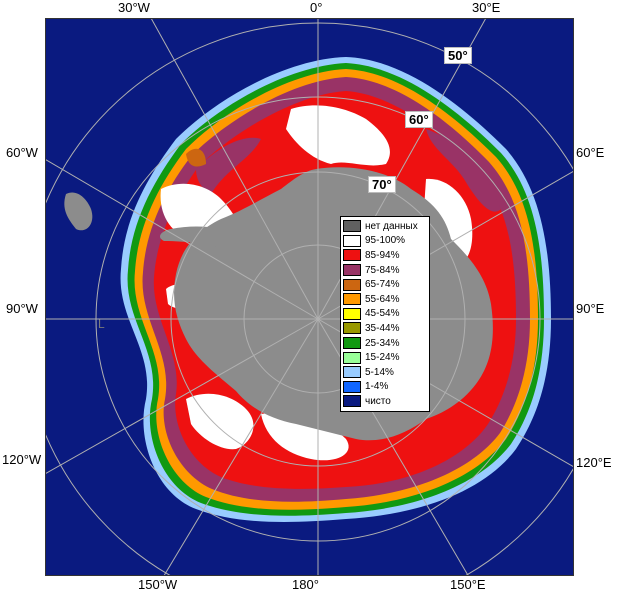  What do you see at coordinates (379, 372) in the screenshot?
I see `legend-label: 5-14%` at bounding box center [379, 372].